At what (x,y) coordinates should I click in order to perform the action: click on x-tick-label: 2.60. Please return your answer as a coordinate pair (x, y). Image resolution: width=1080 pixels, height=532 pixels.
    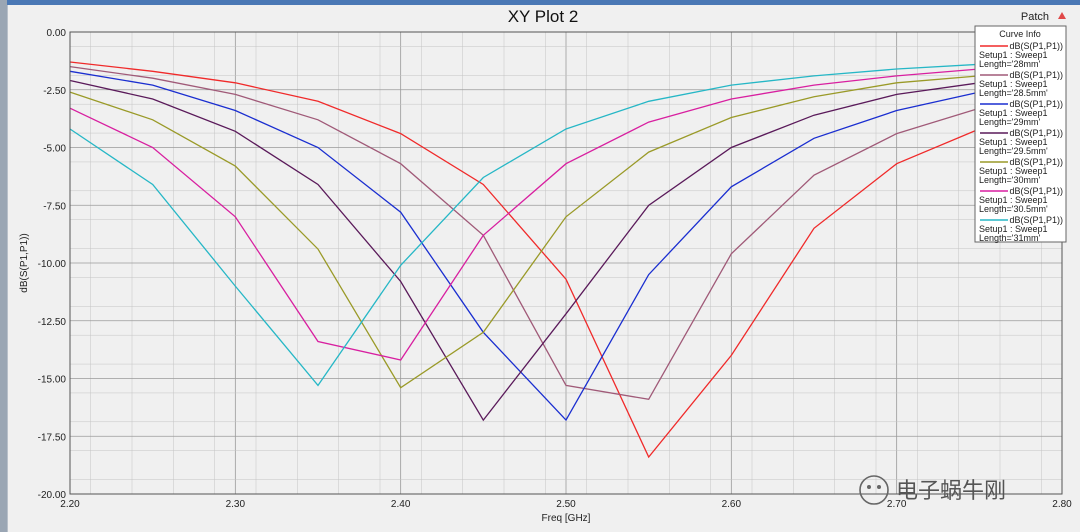
    Looking at the image, I should click on (732, 504).